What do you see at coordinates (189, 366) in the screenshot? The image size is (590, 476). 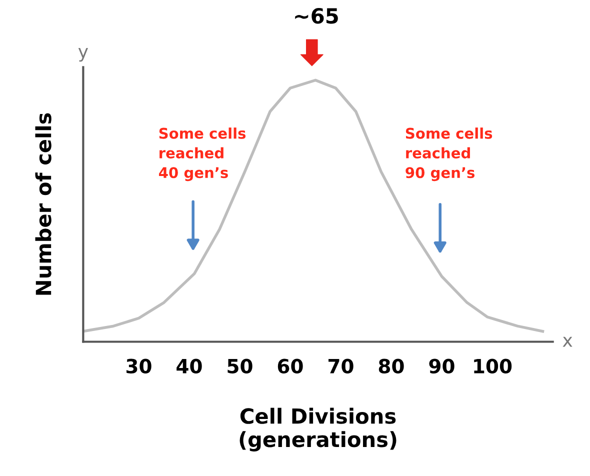 I see `x-tick-label: 40` at bounding box center [189, 366].